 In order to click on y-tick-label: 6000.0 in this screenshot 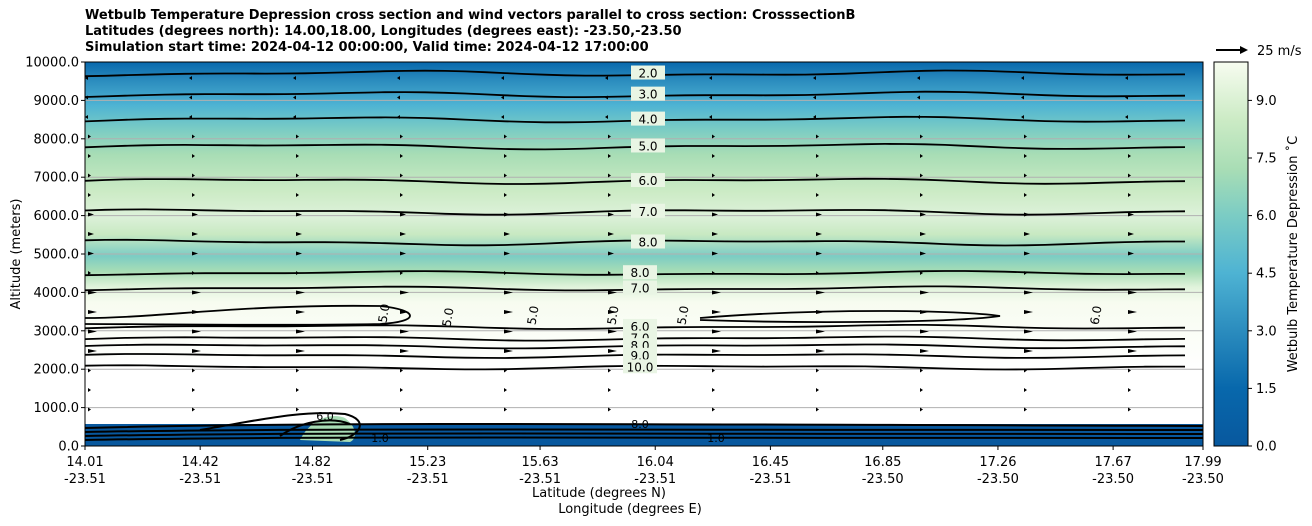, I will do `click(57, 216)`.